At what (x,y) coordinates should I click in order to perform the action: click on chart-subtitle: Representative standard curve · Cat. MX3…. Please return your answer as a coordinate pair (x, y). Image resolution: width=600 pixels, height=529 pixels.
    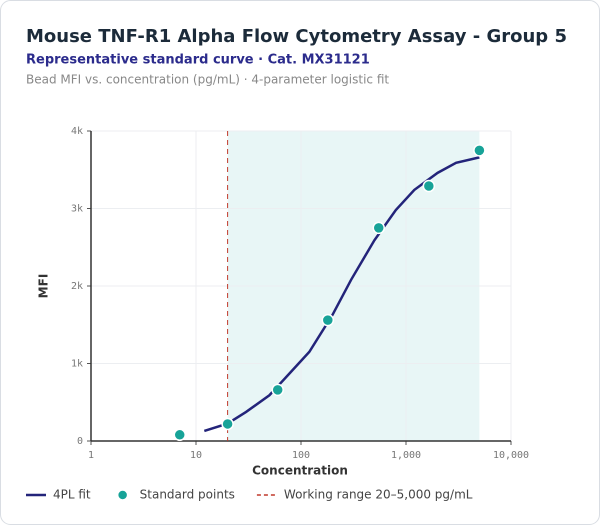
    Looking at the image, I should click on (198, 60).